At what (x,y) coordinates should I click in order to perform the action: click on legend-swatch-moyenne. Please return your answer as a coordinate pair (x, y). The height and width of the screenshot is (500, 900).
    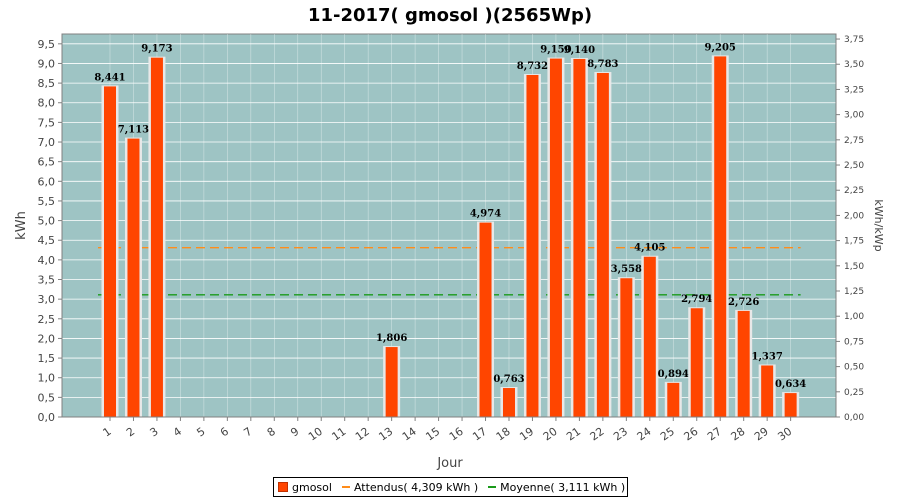
    Looking at the image, I should click on (492, 487).